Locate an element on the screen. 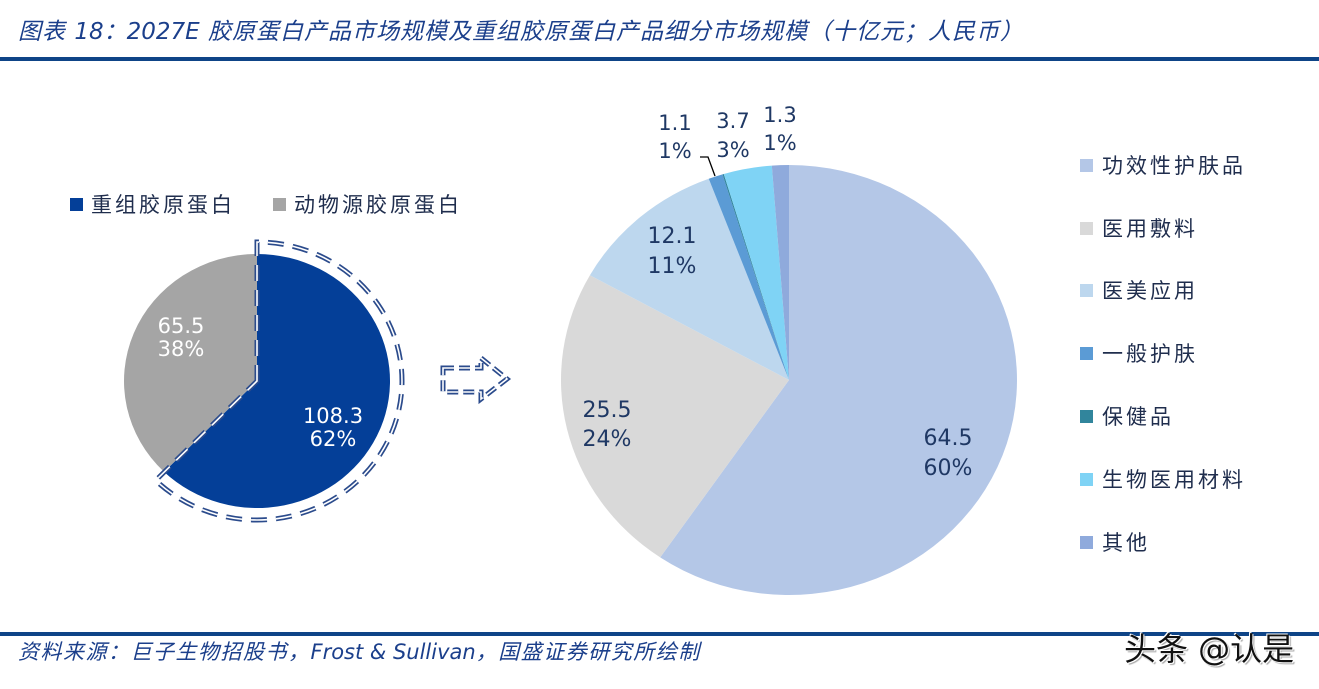  legend-item-other: 其他 is located at coordinates (1115, 542).